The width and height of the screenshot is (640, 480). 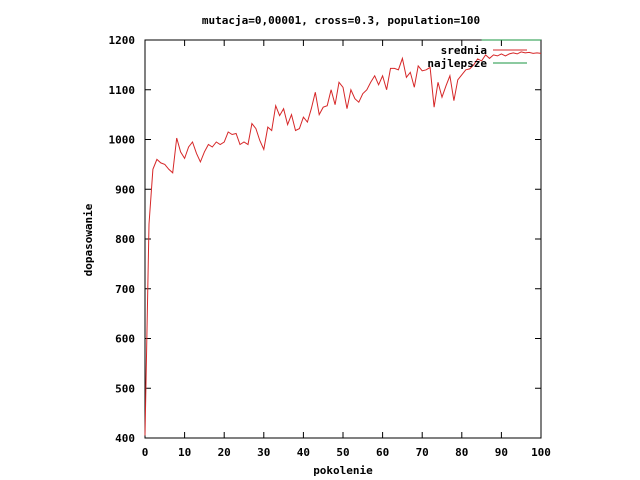 I want to click on y-tick-label: 400, so click(x=125, y=438).